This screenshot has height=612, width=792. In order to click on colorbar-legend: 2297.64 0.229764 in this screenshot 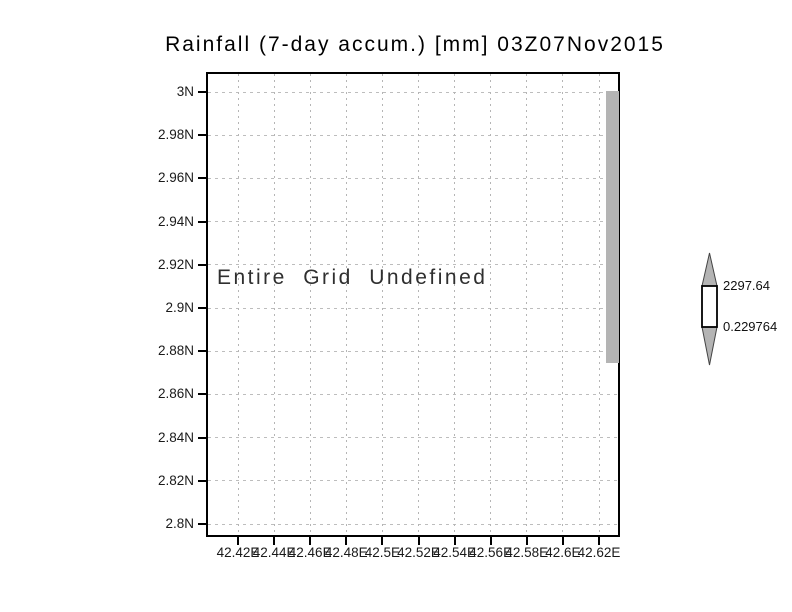, I will do `click(742, 309)`.